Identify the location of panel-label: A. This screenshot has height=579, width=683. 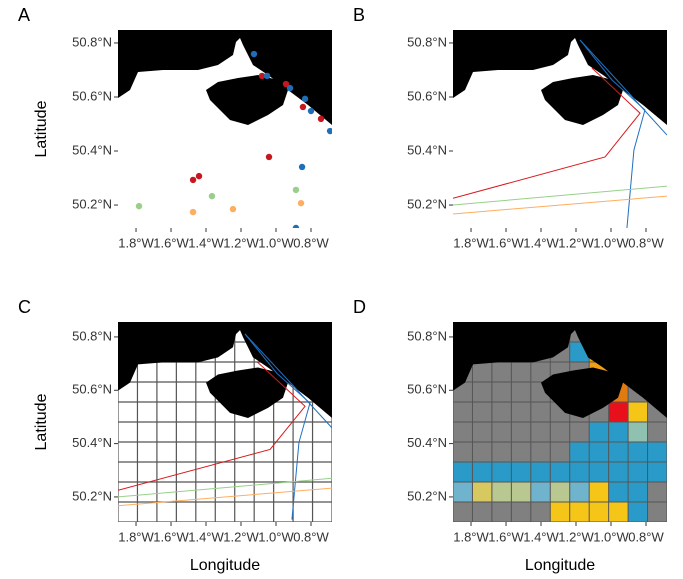
(24, 15).